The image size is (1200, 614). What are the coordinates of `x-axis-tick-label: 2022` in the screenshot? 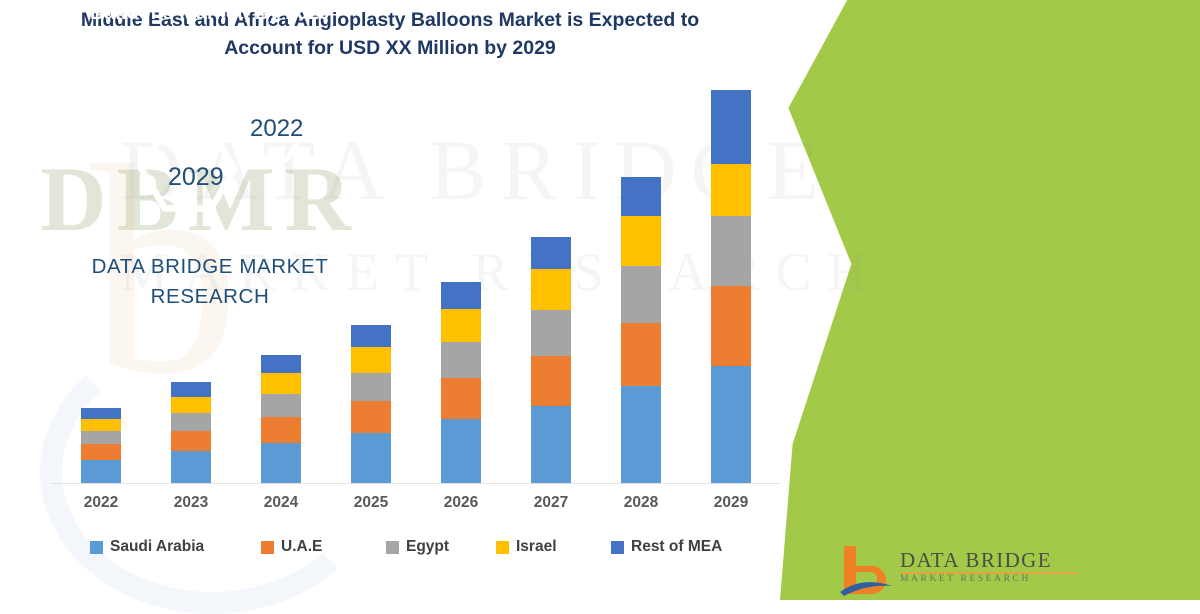 It's located at (101, 502).